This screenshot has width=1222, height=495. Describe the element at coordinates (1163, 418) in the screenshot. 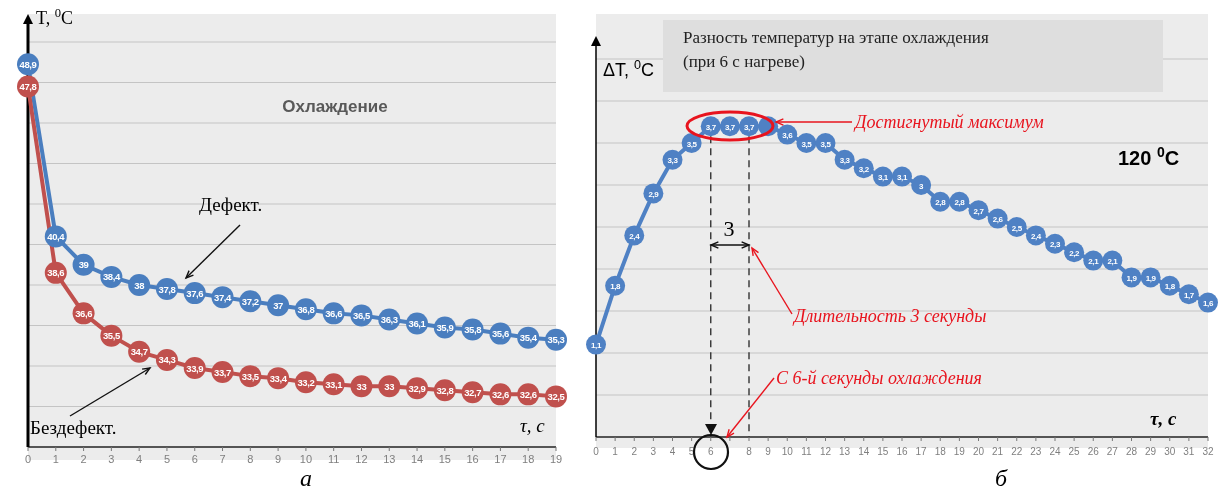

I see `x-axis-title: τ, c` at that location.